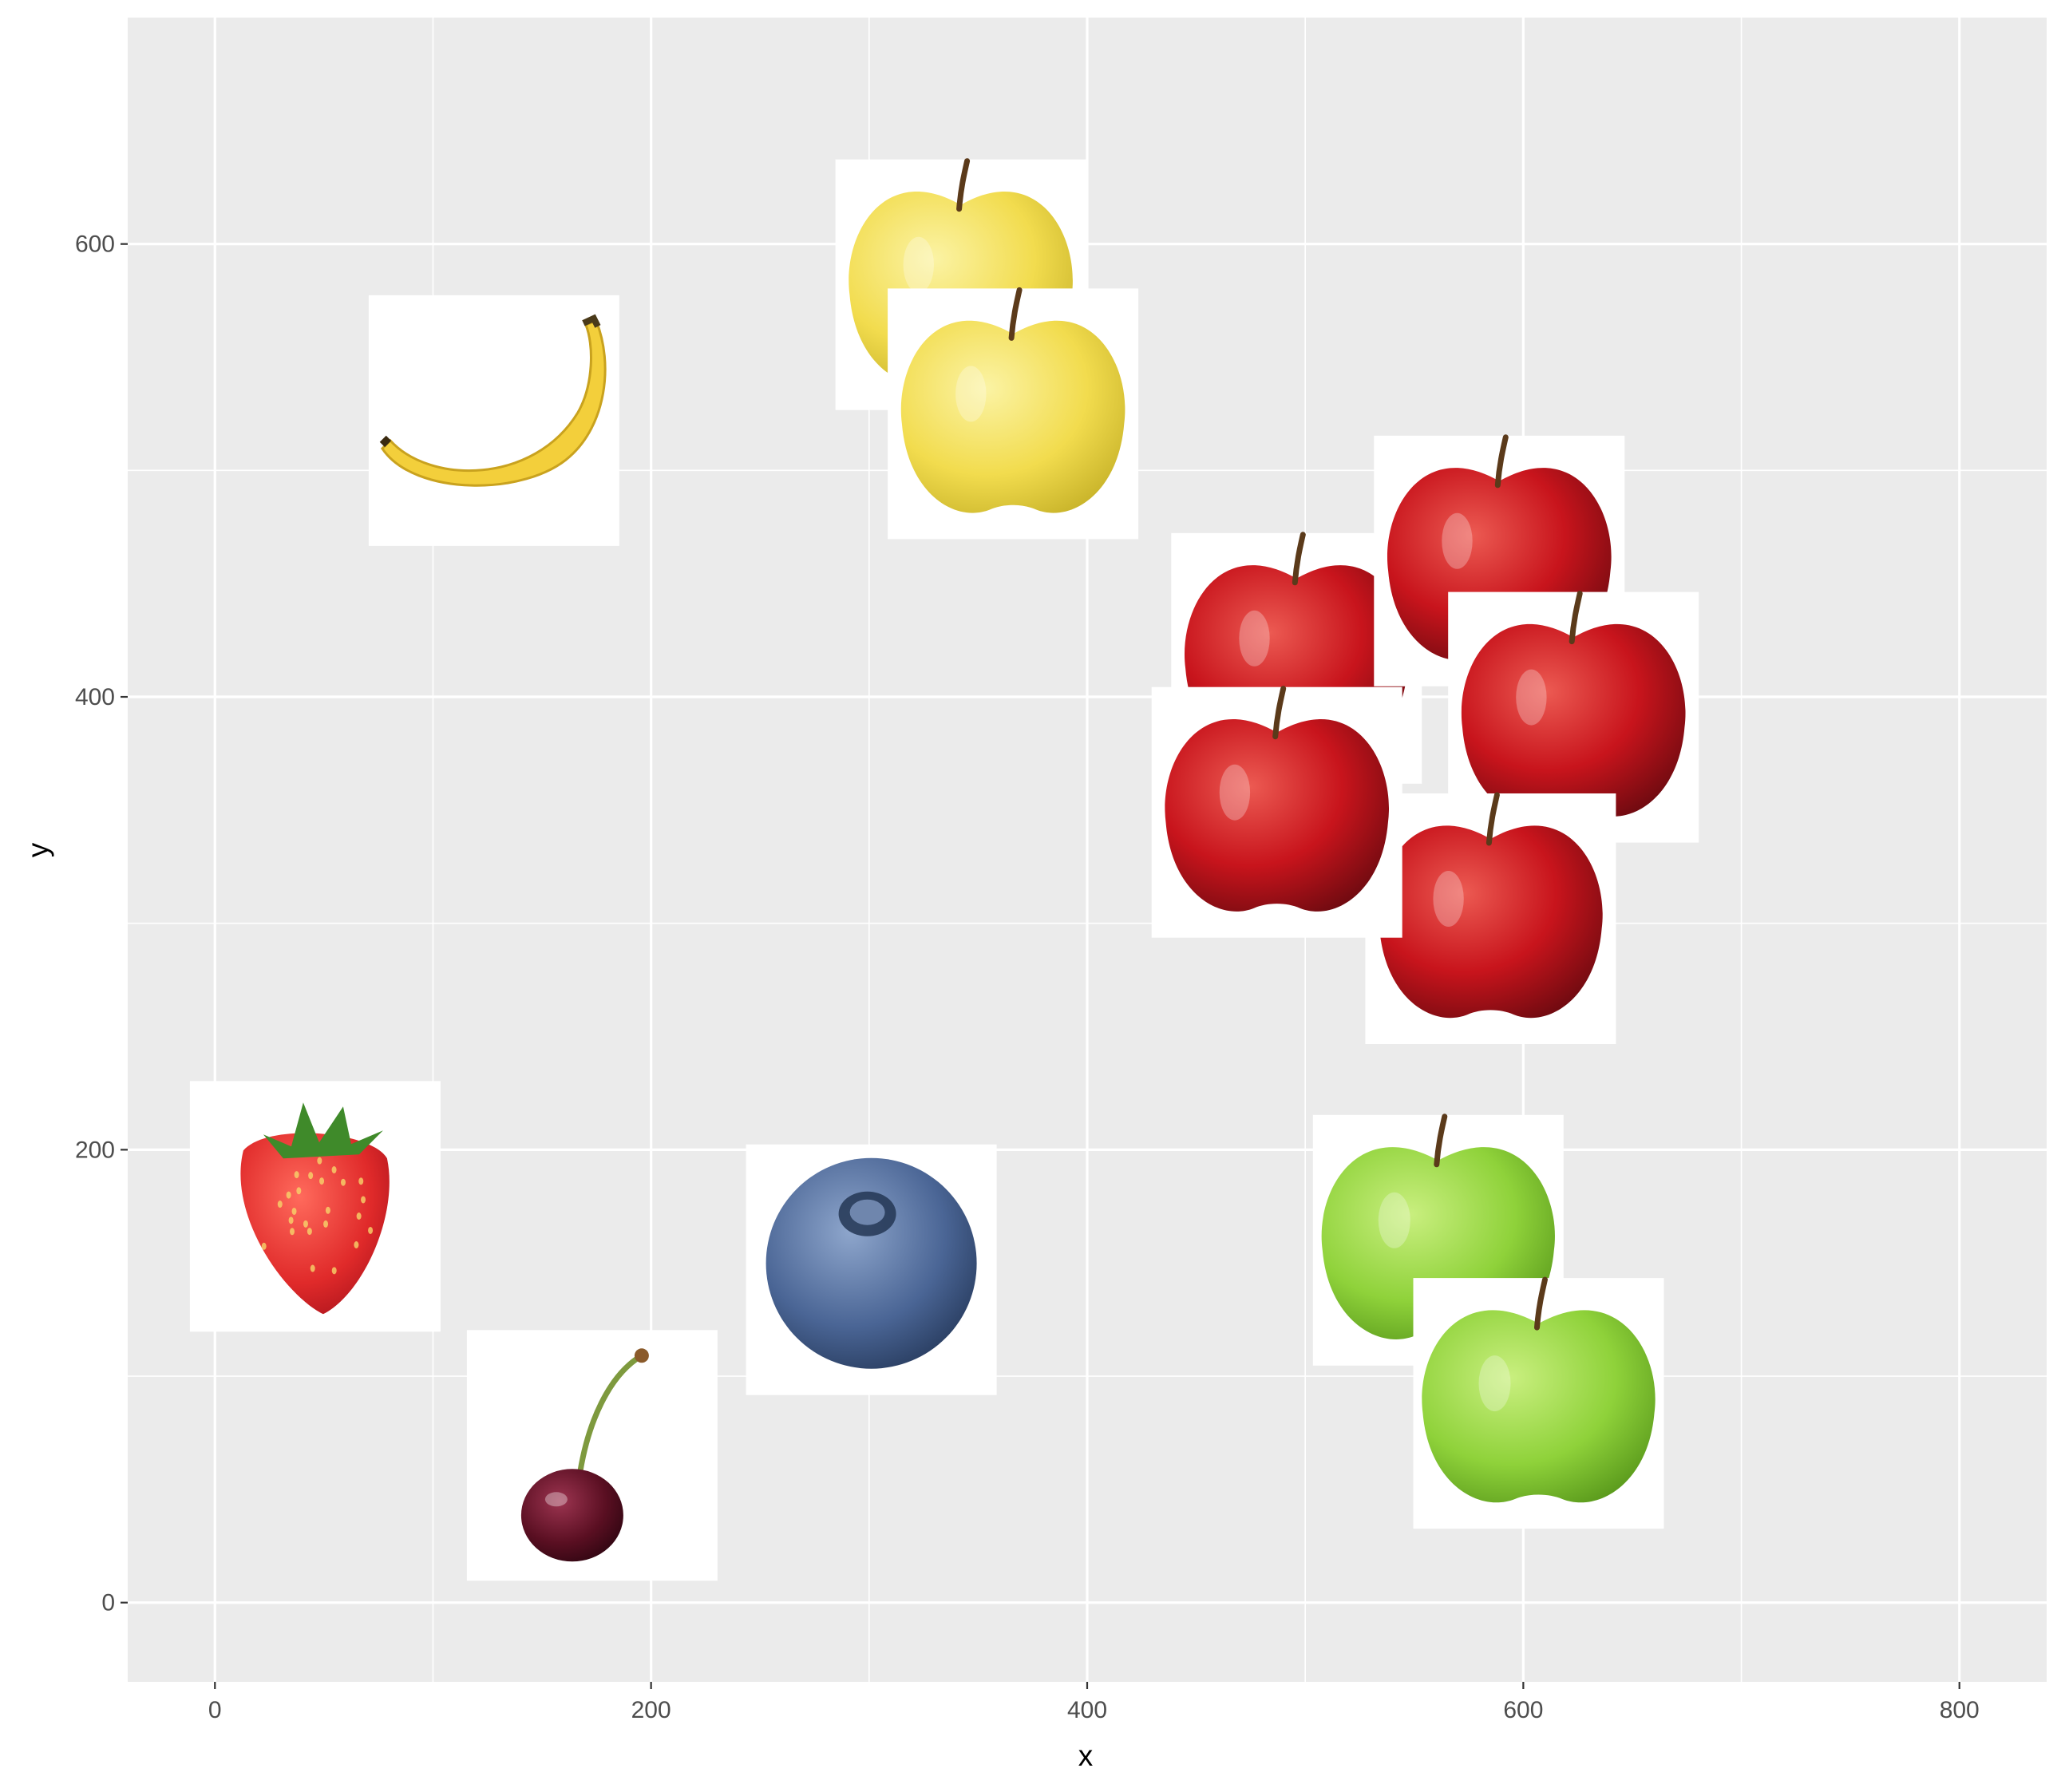 Image resolution: width=2065 pixels, height=1792 pixels. I want to click on banana-icon, so click(493, 400).